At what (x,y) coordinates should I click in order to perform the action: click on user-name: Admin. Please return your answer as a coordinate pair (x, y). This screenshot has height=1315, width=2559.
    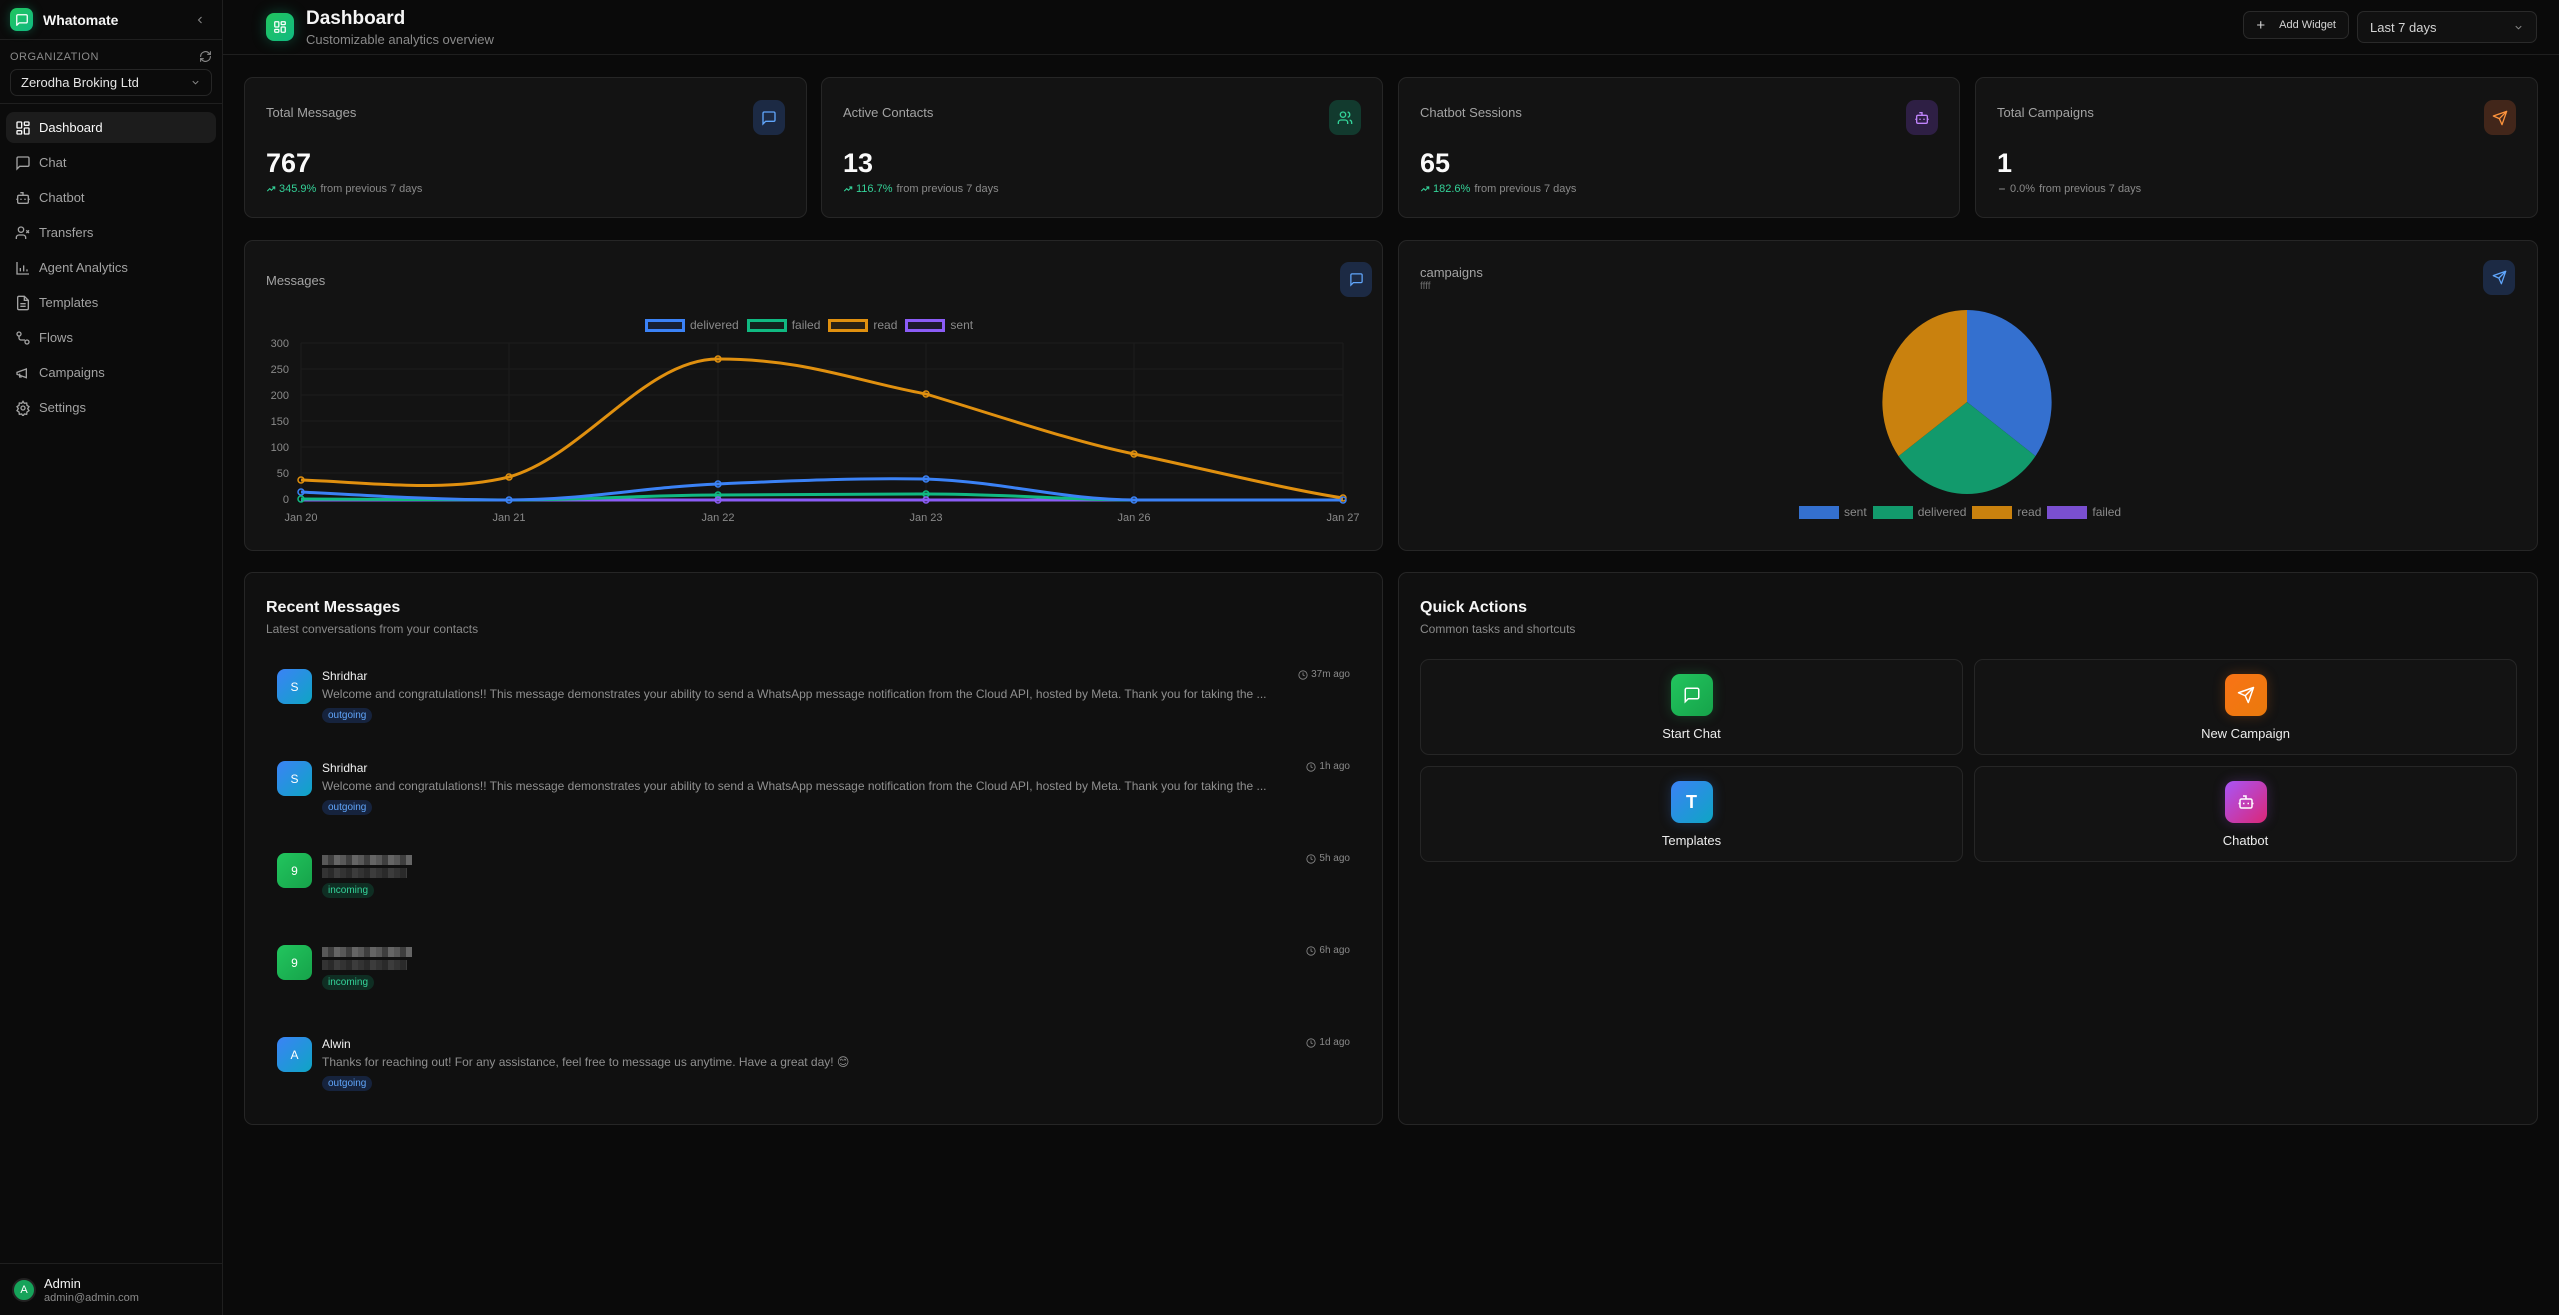
    Looking at the image, I should click on (62, 1283).